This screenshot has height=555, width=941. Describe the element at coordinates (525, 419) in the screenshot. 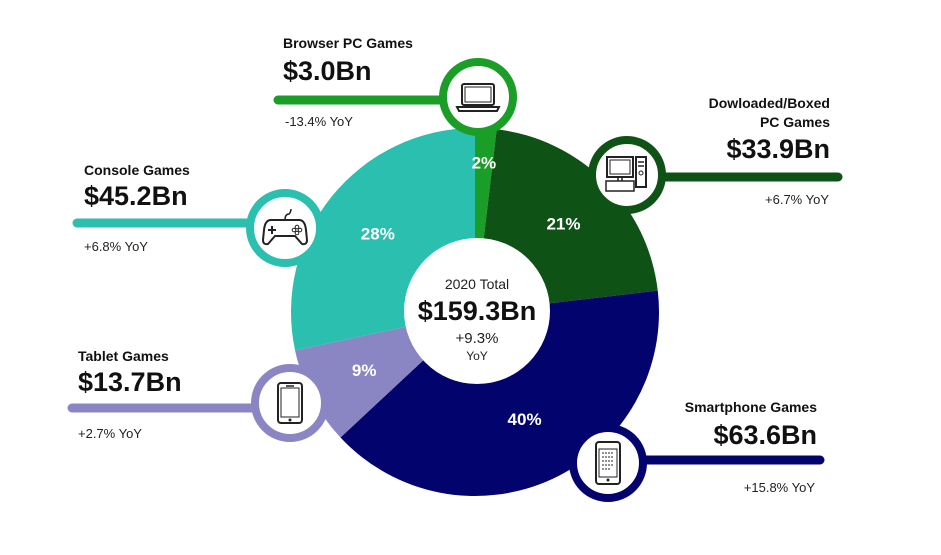

I see `percent-label: 40%` at that location.